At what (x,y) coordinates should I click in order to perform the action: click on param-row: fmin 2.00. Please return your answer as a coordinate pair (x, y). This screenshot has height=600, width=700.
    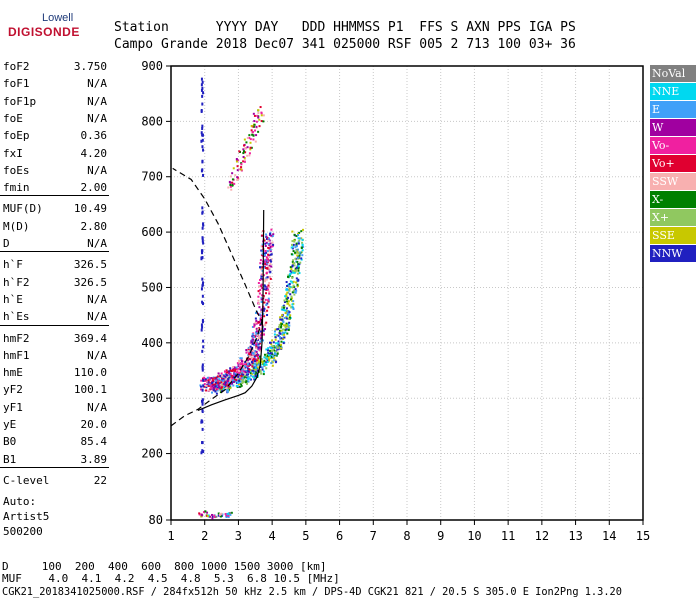
    Looking at the image, I should click on (55, 187).